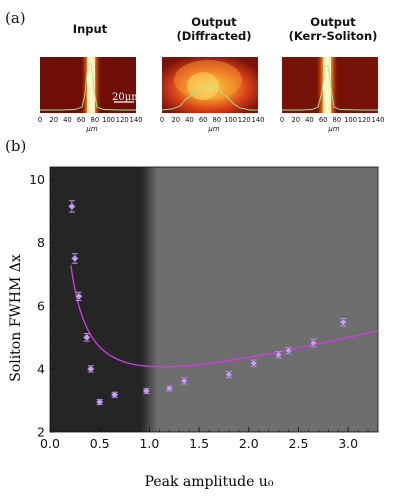 The height and width of the screenshot is (496, 415). Describe the element at coordinates (88, 85) in the screenshot. I see `image-input` at that location.